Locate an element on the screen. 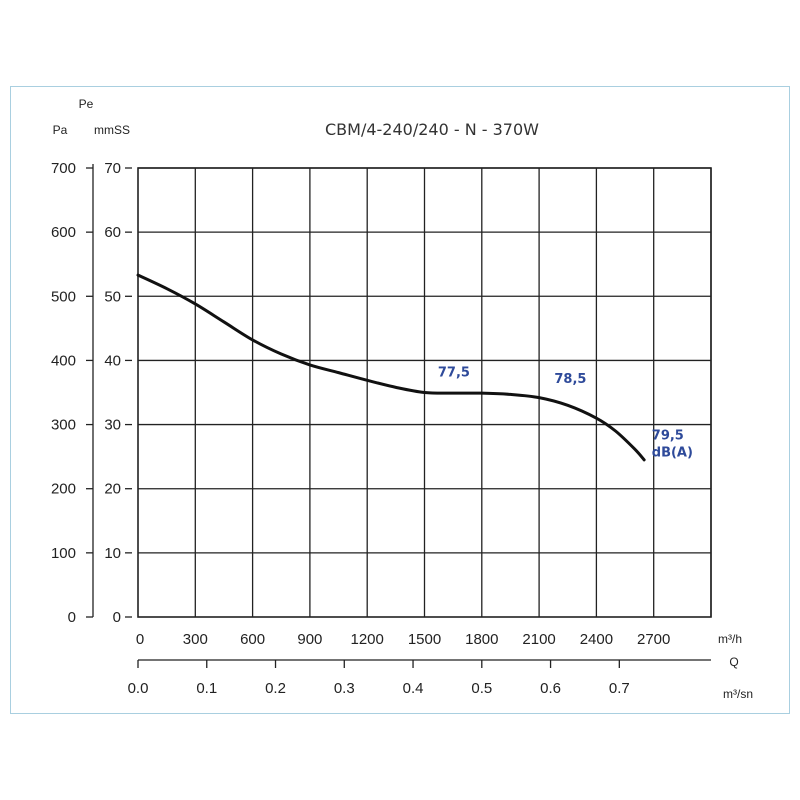 This screenshot has height=800, width=800. chart-title: CBM/4-240/240 - N - 370W is located at coordinates (432, 129).